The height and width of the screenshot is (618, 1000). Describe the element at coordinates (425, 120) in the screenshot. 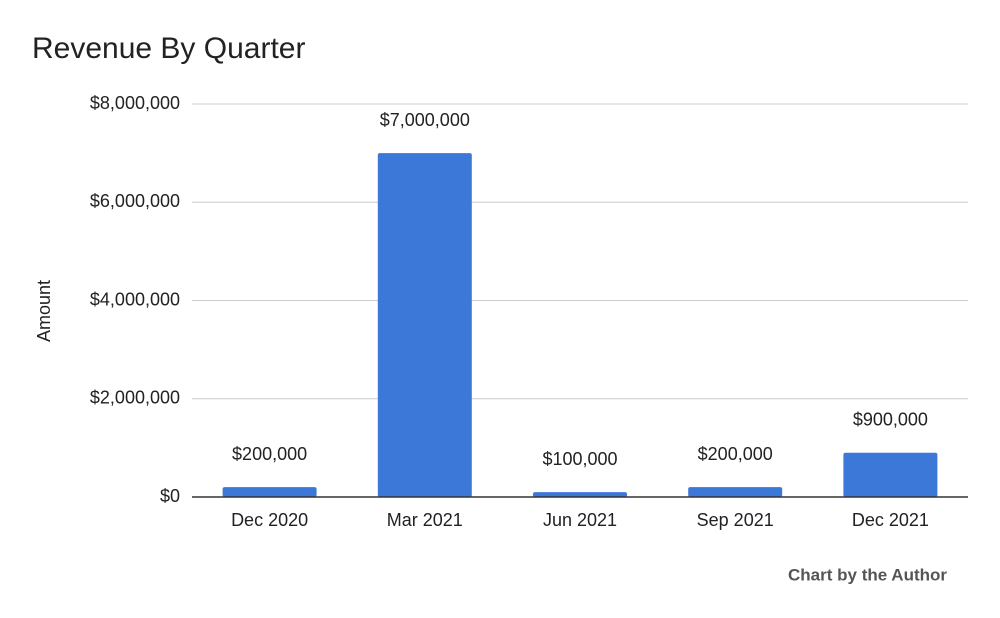

I see `value-label: $7,000,000` at that location.